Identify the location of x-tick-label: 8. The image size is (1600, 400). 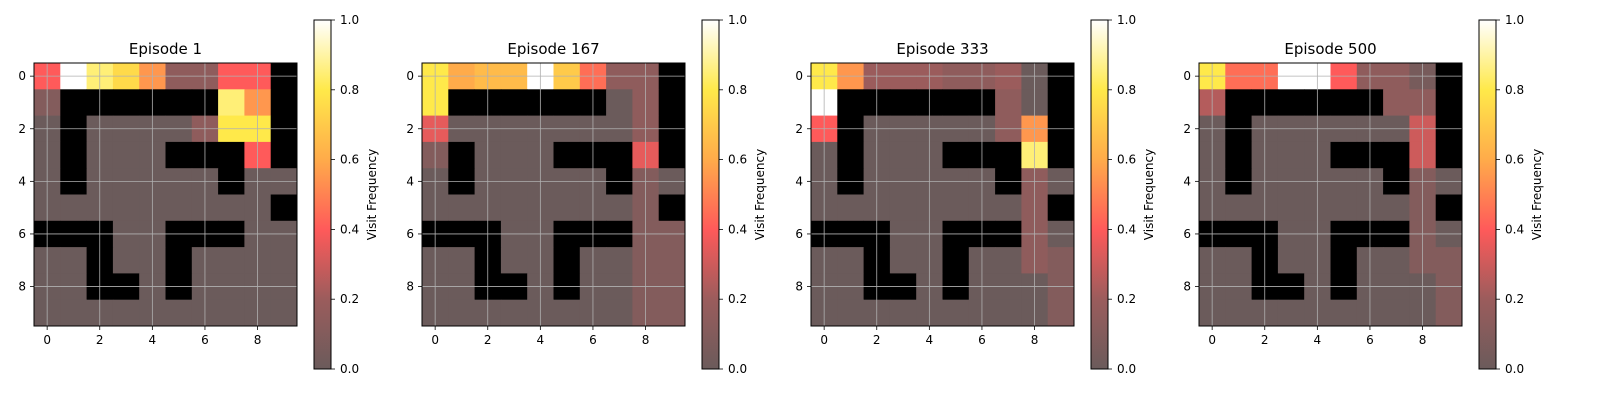
(1035, 340).